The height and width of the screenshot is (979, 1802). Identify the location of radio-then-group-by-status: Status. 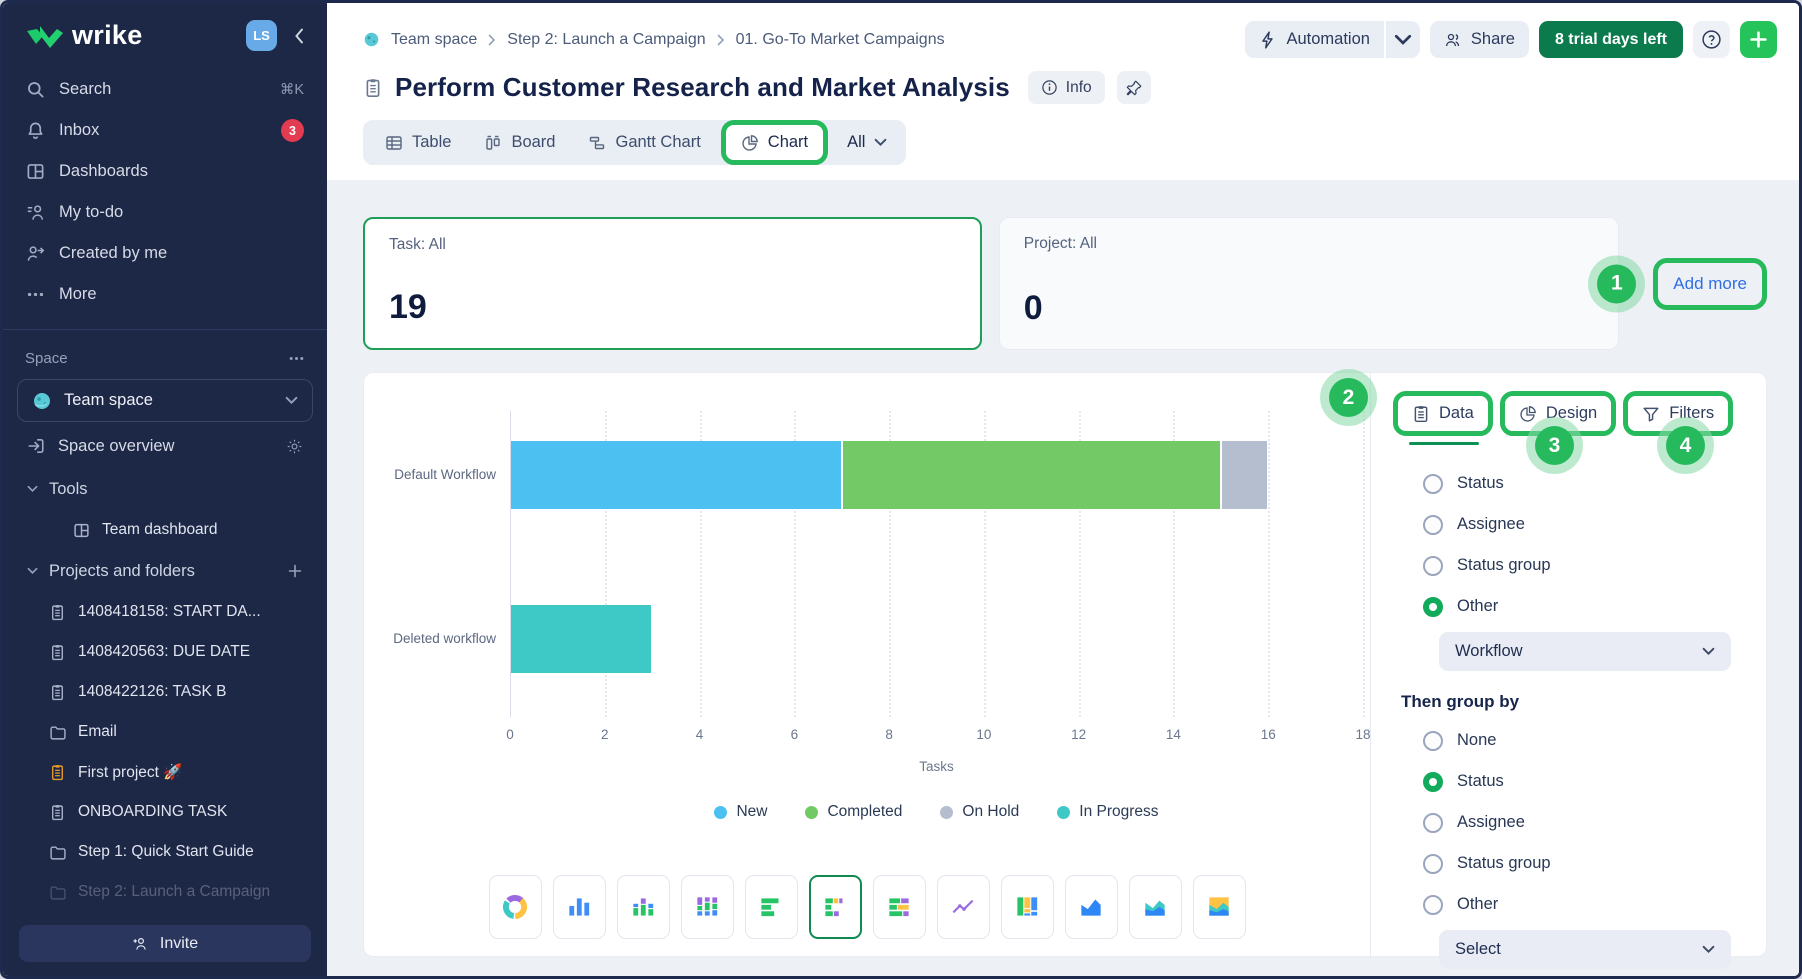
(1583, 781).